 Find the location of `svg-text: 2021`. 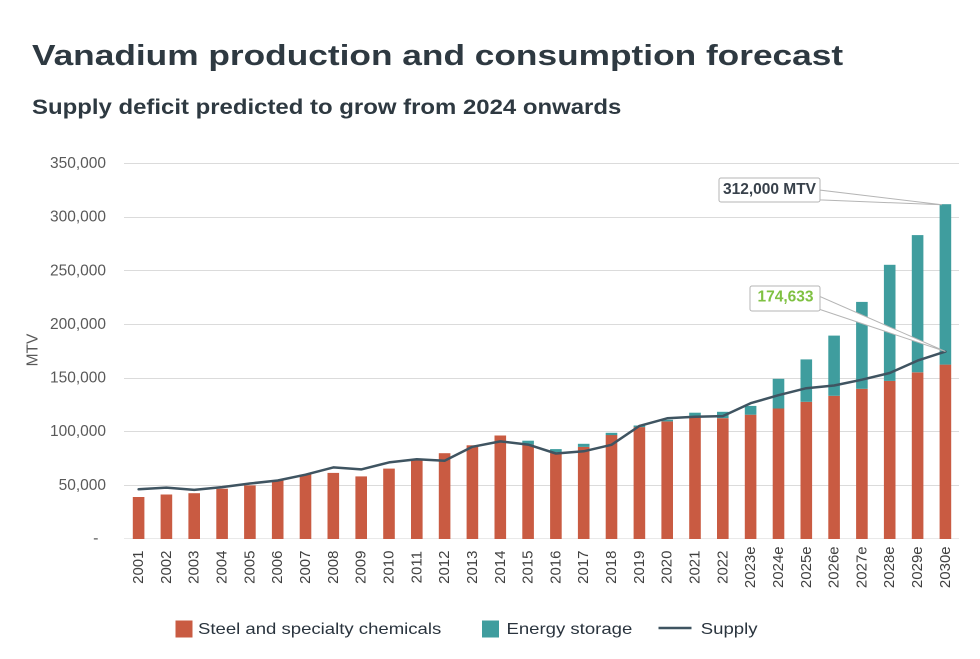

svg-text: 2021 is located at coordinates (695, 567).